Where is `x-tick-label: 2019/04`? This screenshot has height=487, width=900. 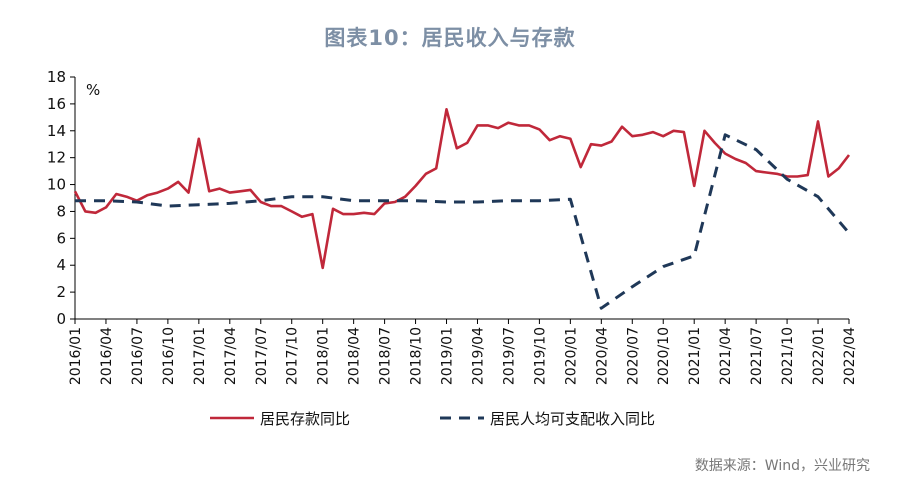 x-tick-label: 2019/04 is located at coordinates (478, 356).